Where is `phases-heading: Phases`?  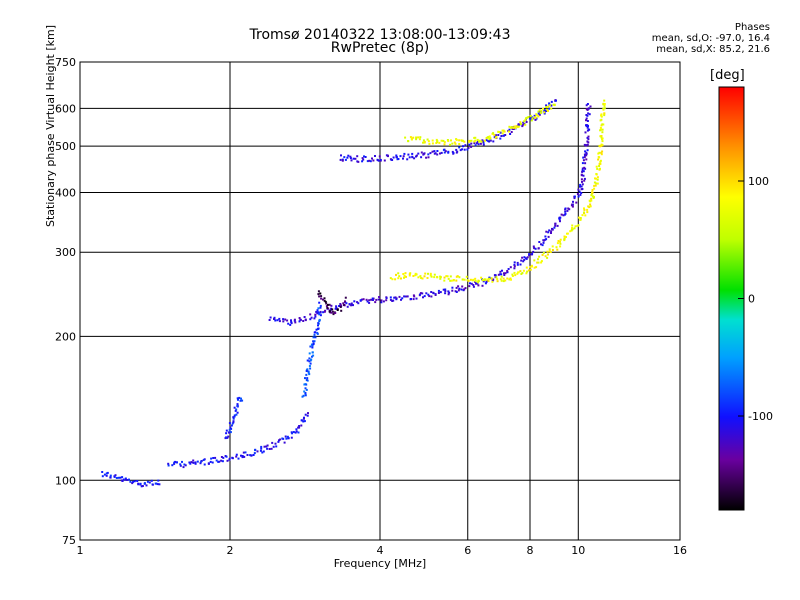
phases-heading: Phases is located at coordinates (752, 27).